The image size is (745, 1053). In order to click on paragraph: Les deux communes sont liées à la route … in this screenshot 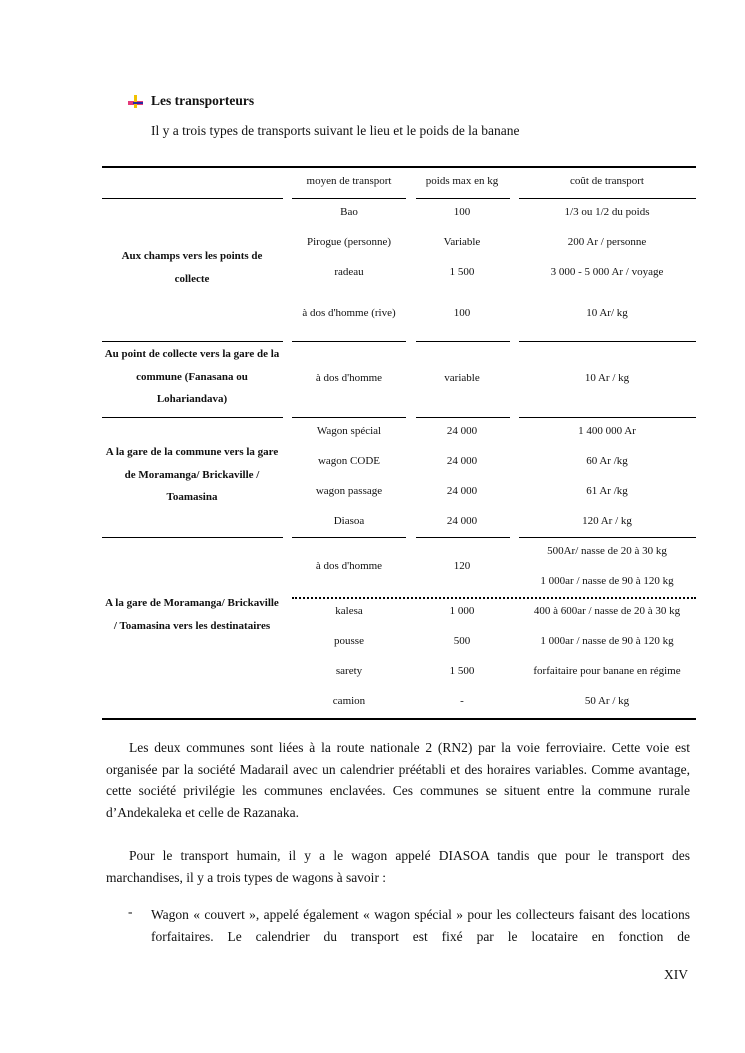, I will do `click(398, 780)`.